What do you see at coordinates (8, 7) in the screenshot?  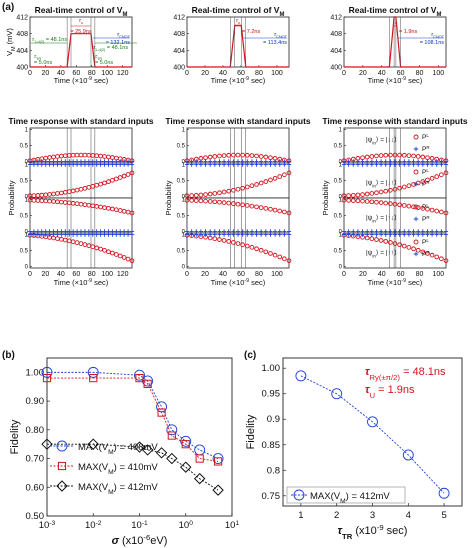 I see `panel-label-a: (a)` at bounding box center [8, 7].